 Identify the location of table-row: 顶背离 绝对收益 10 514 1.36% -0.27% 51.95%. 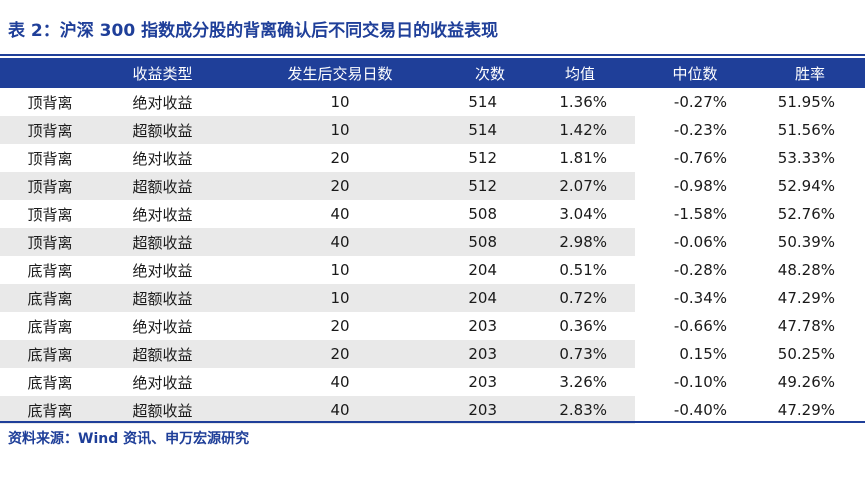
(432, 102).